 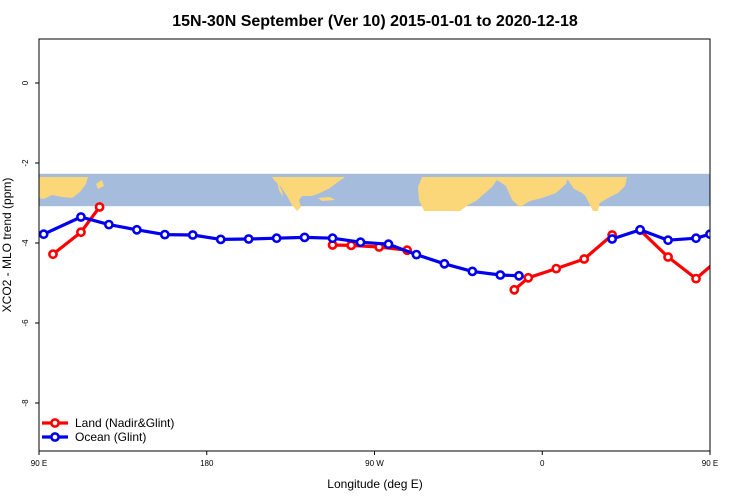 What do you see at coordinates (596, 190) in the screenshot?
I see `land-india` at bounding box center [596, 190].